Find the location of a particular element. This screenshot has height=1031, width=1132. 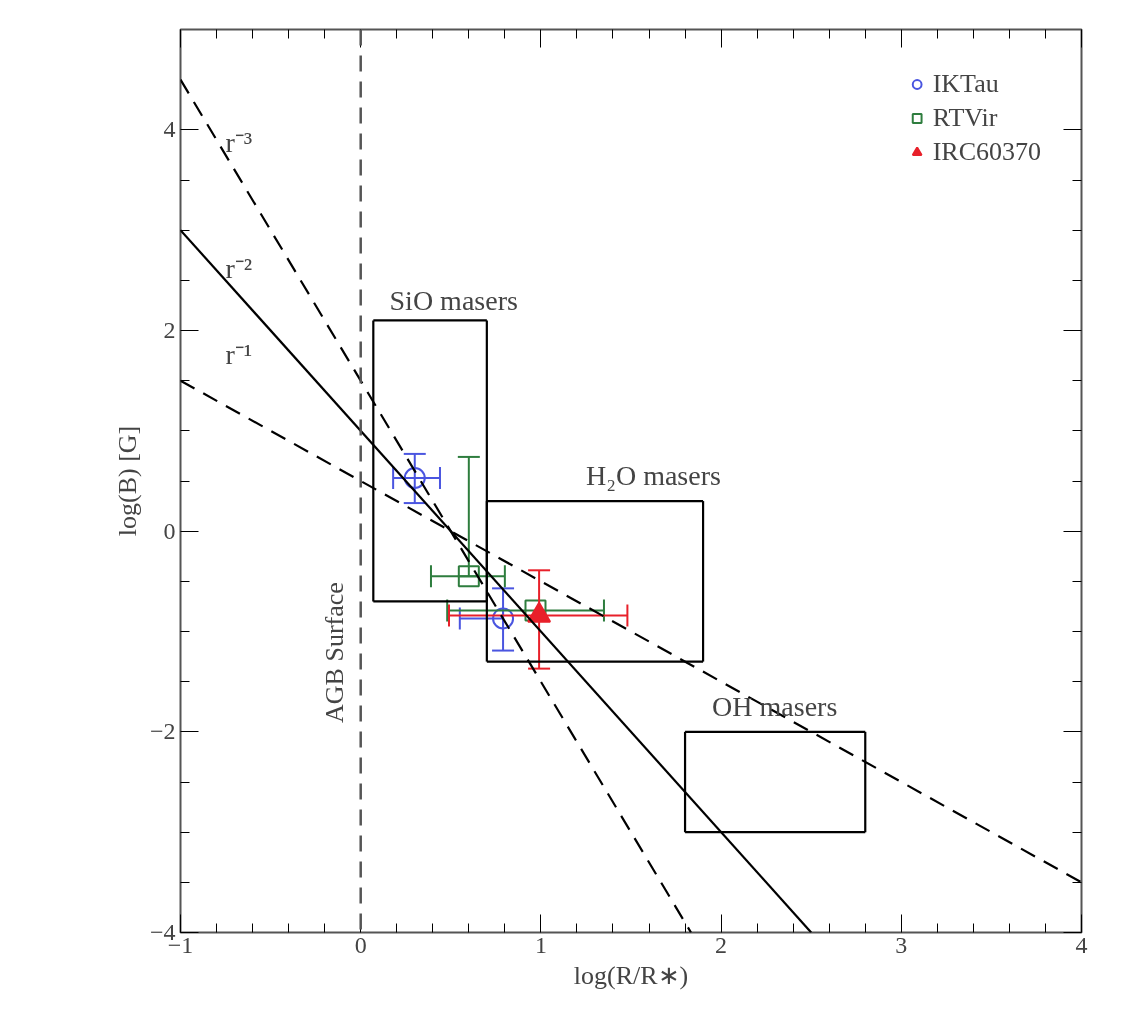

y-tick-label: −2 is located at coordinates (162, 731).